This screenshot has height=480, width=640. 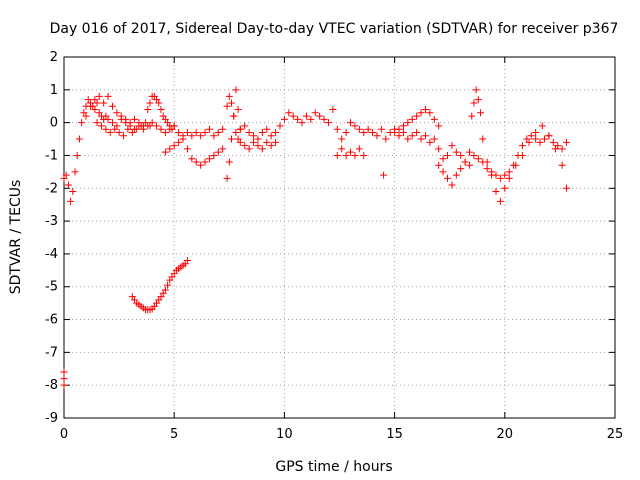 What do you see at coordinates (51, 221) in the screenshot?
I see `y-tick-label: -3` at bounding box center [51, 221].